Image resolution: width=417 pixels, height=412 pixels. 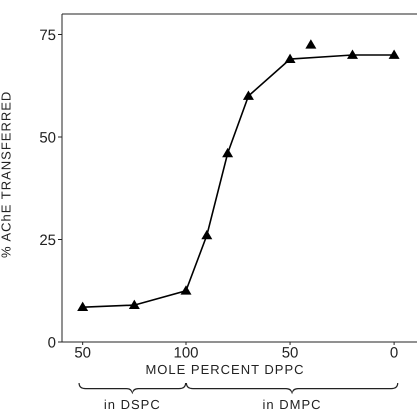 What do you see at coordinates (7, 174) in the screenshot?
I see `y-axis-title: % AChE TRANSFERRED` at bounding box center [7, 174].